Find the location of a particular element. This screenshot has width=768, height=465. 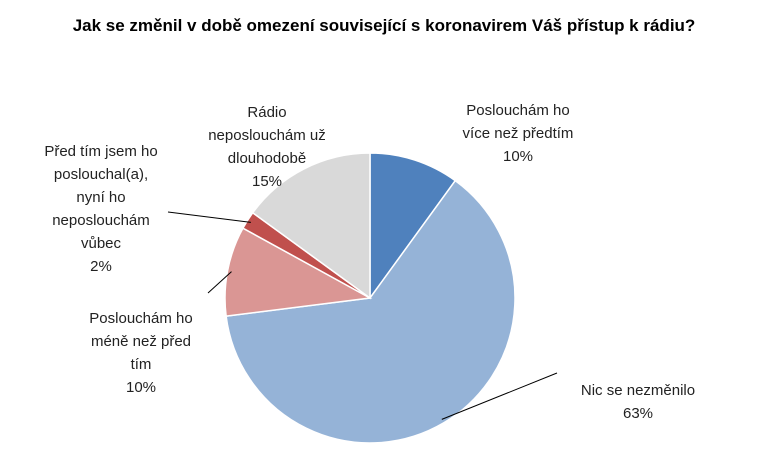

leader-line-less is located at coordinates (219, 282).